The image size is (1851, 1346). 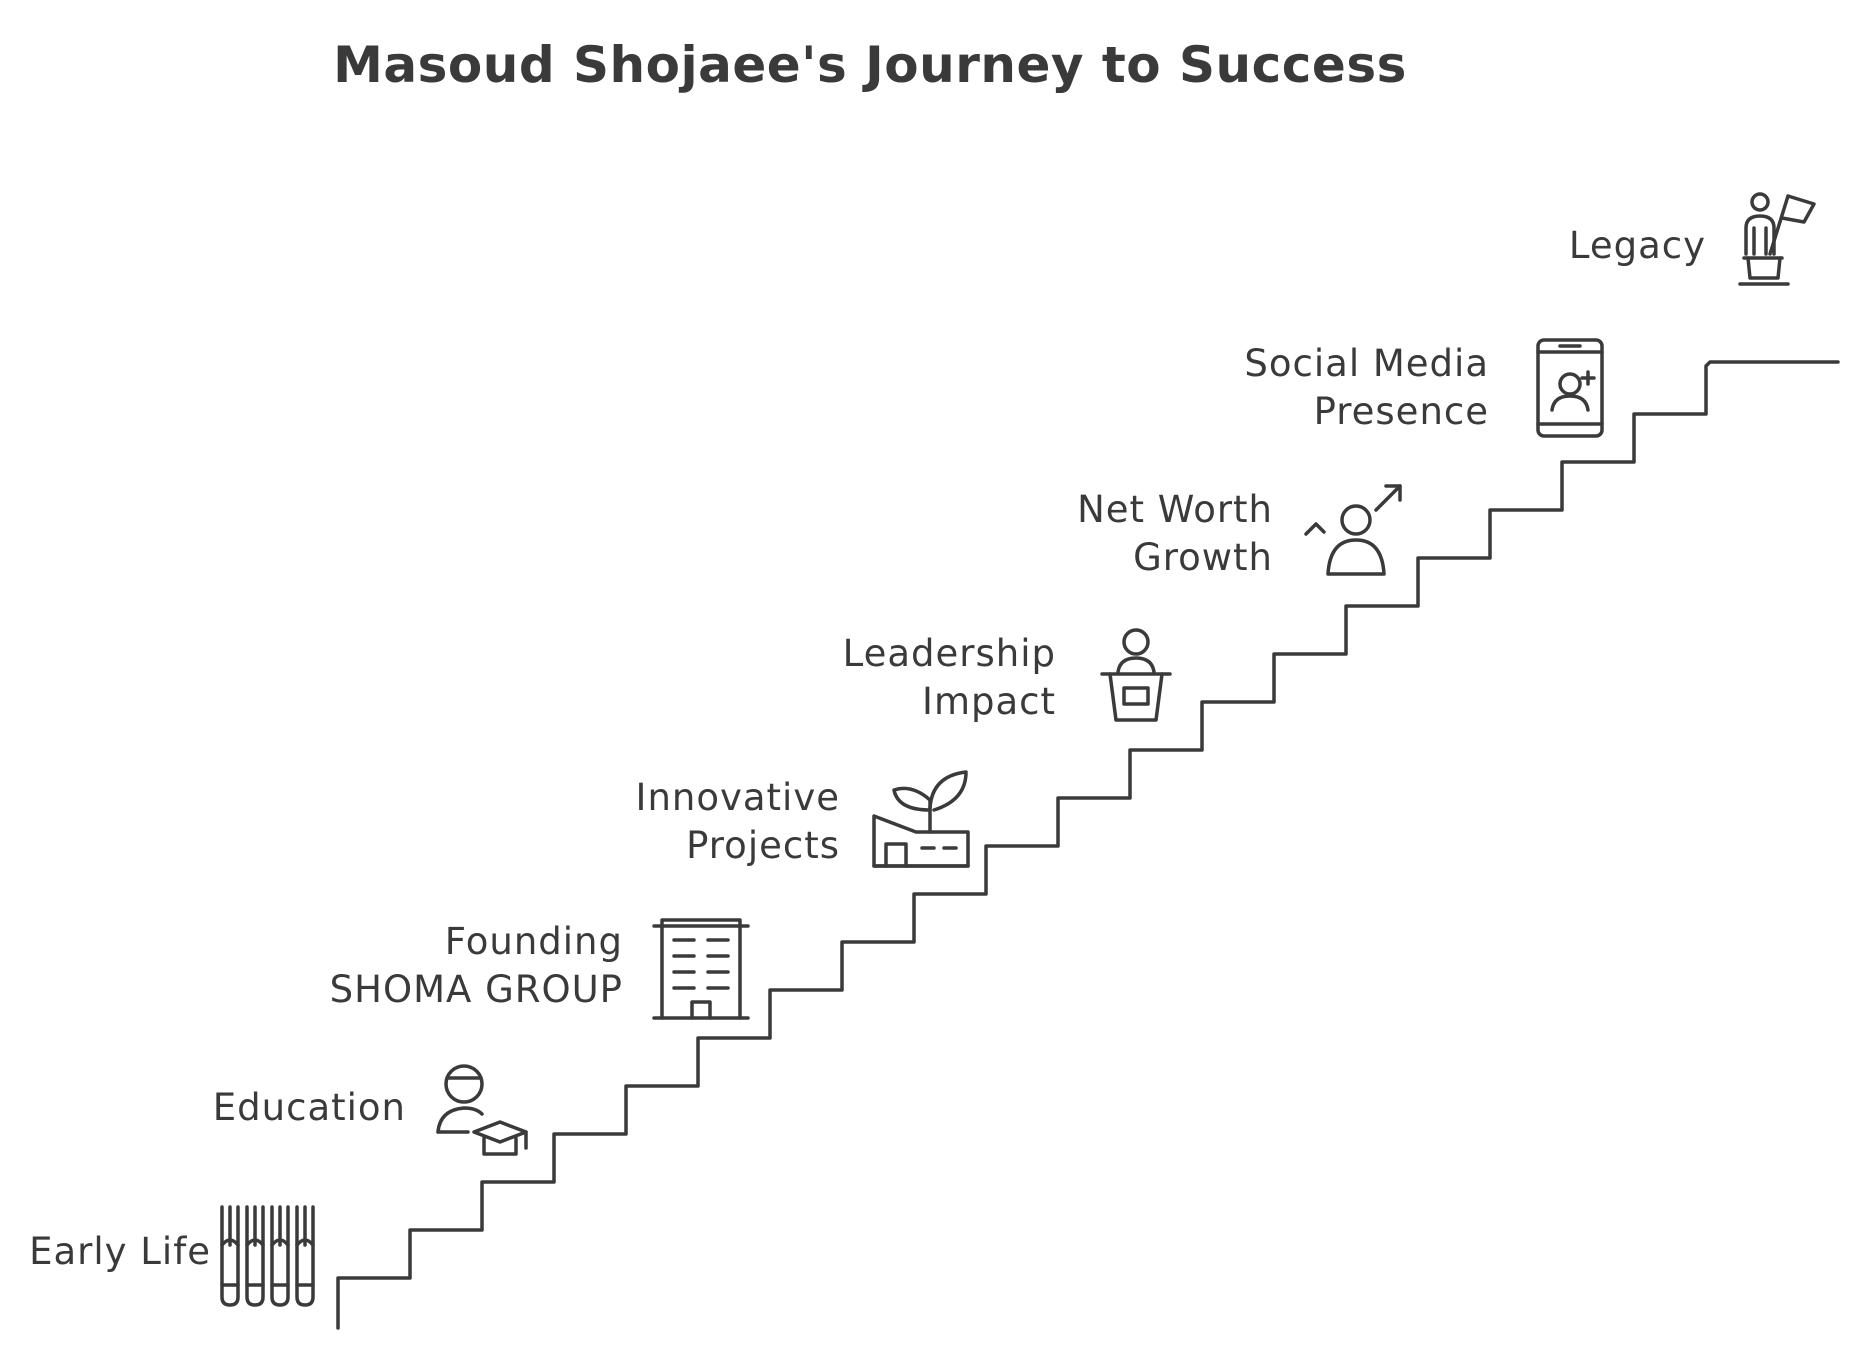 I want to click on phone-add-user-icon, so click(x=1570, y=388).